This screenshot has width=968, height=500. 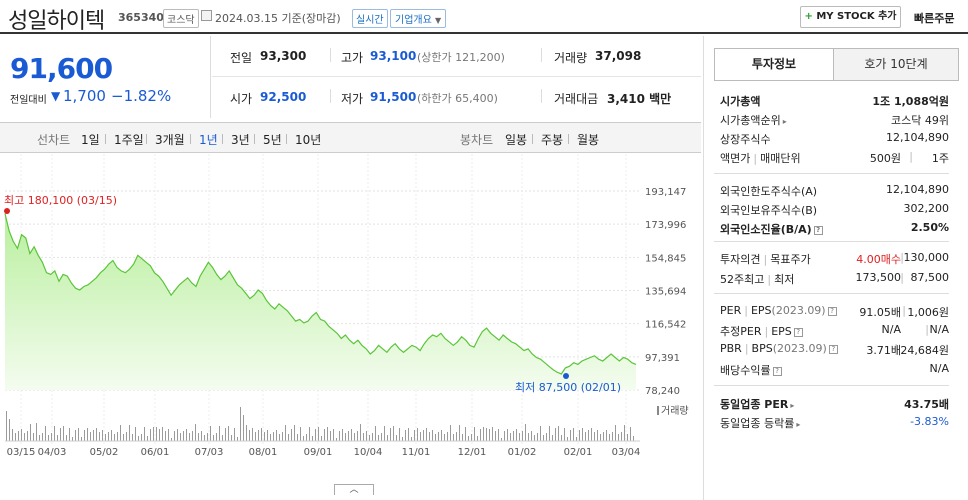 What do you see at coordinates (354, 489) in the screenshot?
I see `chart-collapse-toggle: ︿` at bounding box center [354, 489].